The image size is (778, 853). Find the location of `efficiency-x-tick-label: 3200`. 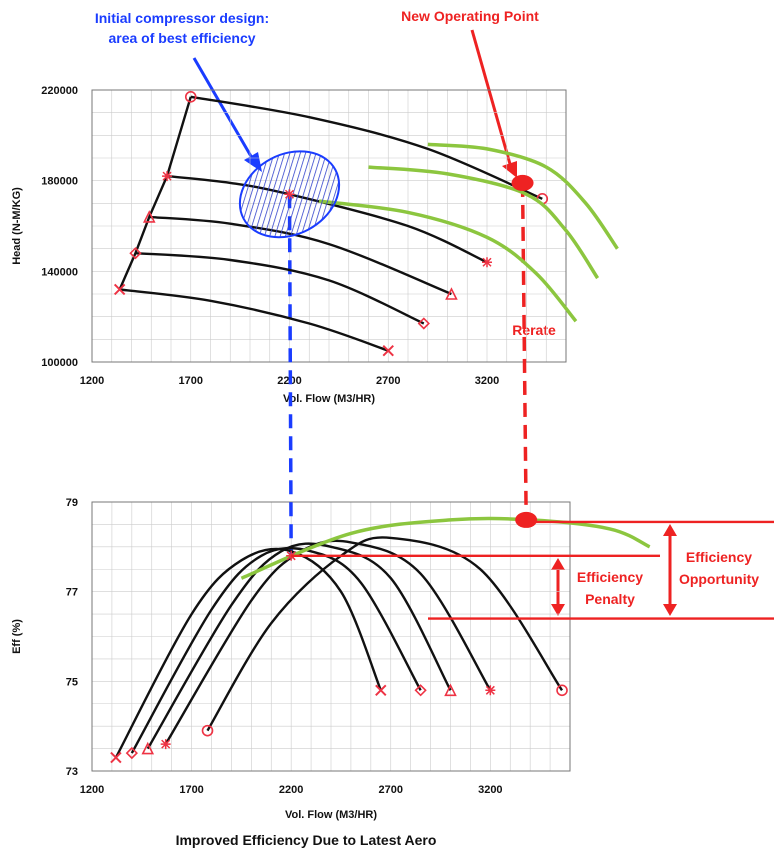

efficiency-x-tick-label: 3200 is located at coordinates (490, 790).